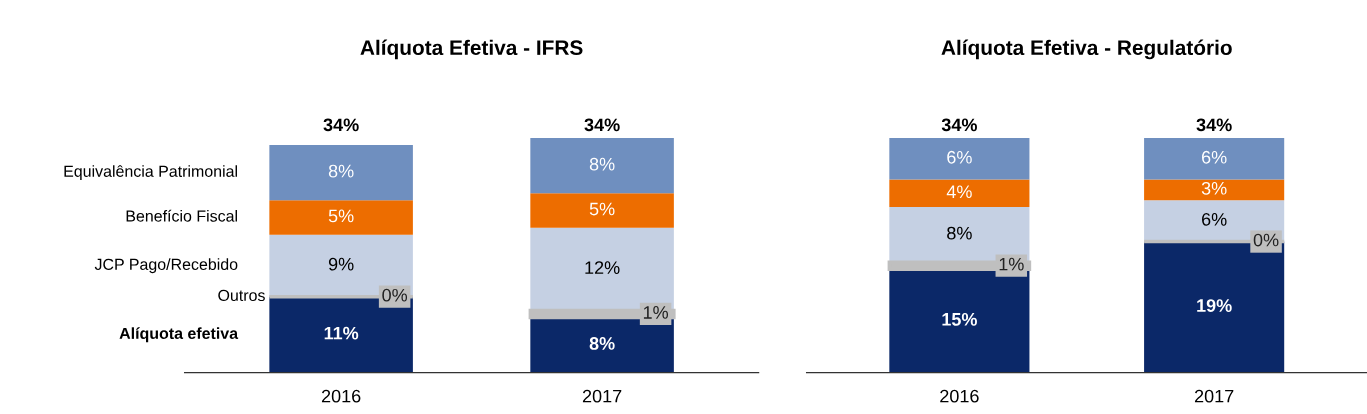 This screenshot has height=414, width=1367. I want to click on series-label: Alíquota efetiva, so click(179, 335).